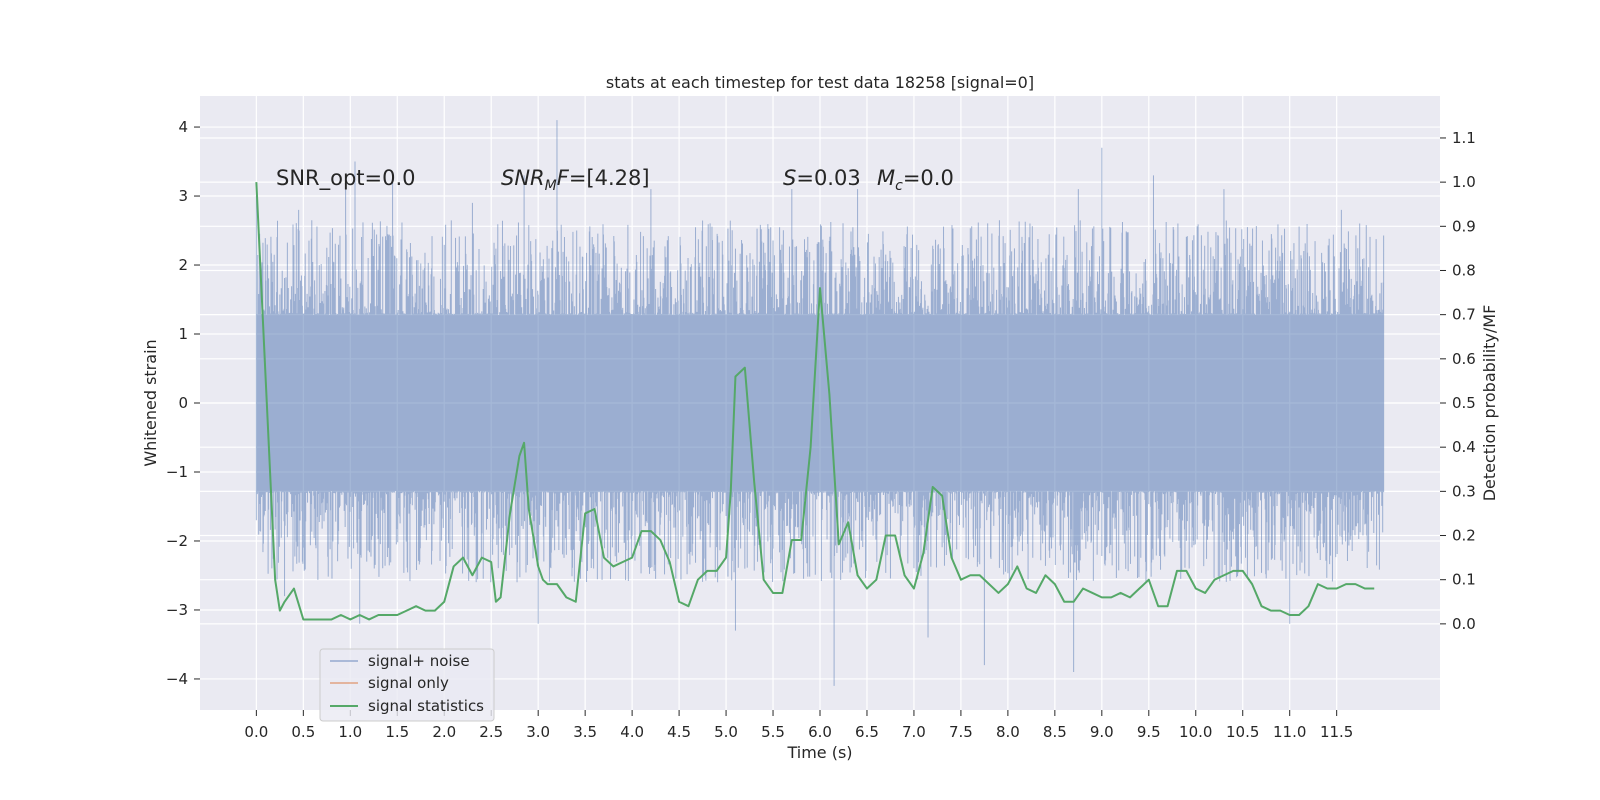 Image resolution: width=1600 pixels, height=800 pixels. What do you see at coordinates (1008, 732) in the screenshot?
I see `x-tick-label: 8.0` at bounding box center [1008, 732].